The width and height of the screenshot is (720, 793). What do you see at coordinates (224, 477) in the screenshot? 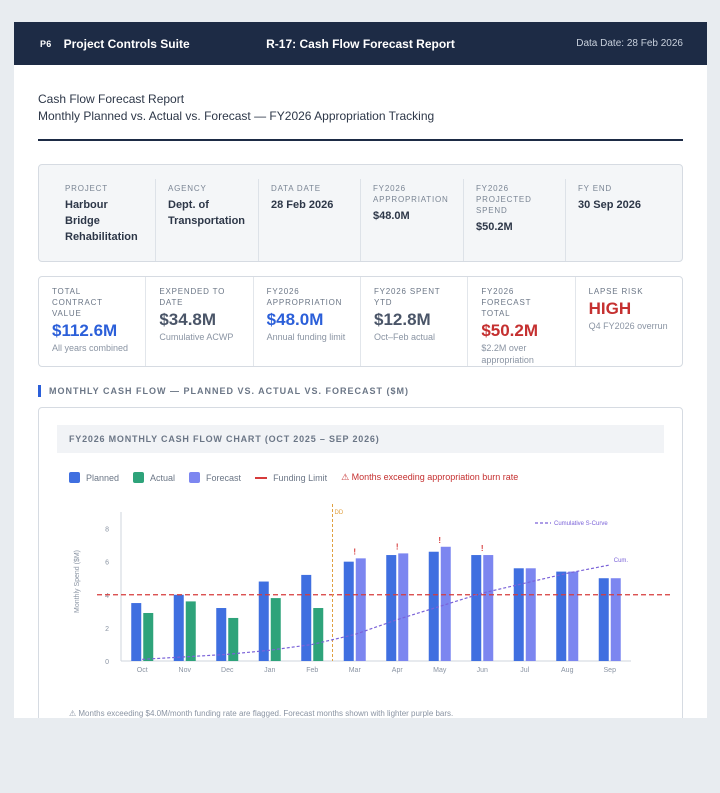
I see `legend-label: Forecast` at bounding box center [224, 477].